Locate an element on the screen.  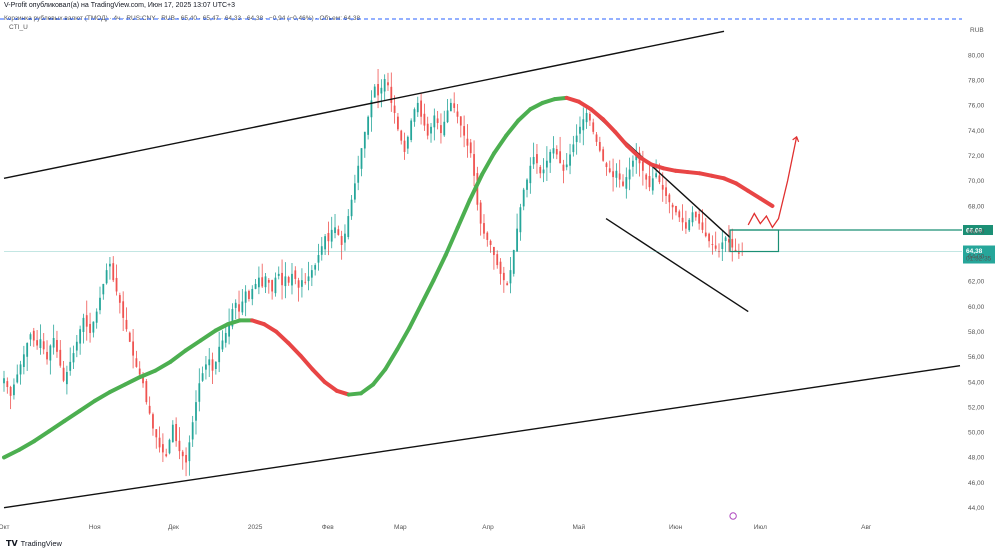
x-tick-label: Фев is located at coordinates (328, 527).